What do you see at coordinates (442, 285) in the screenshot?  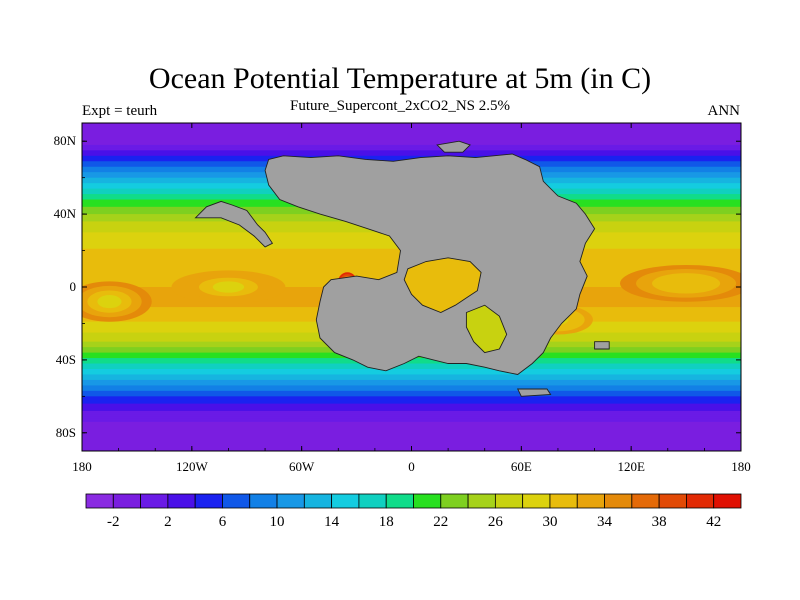 I see `equatorial-inland-sea` at bounding box center [442, 285].